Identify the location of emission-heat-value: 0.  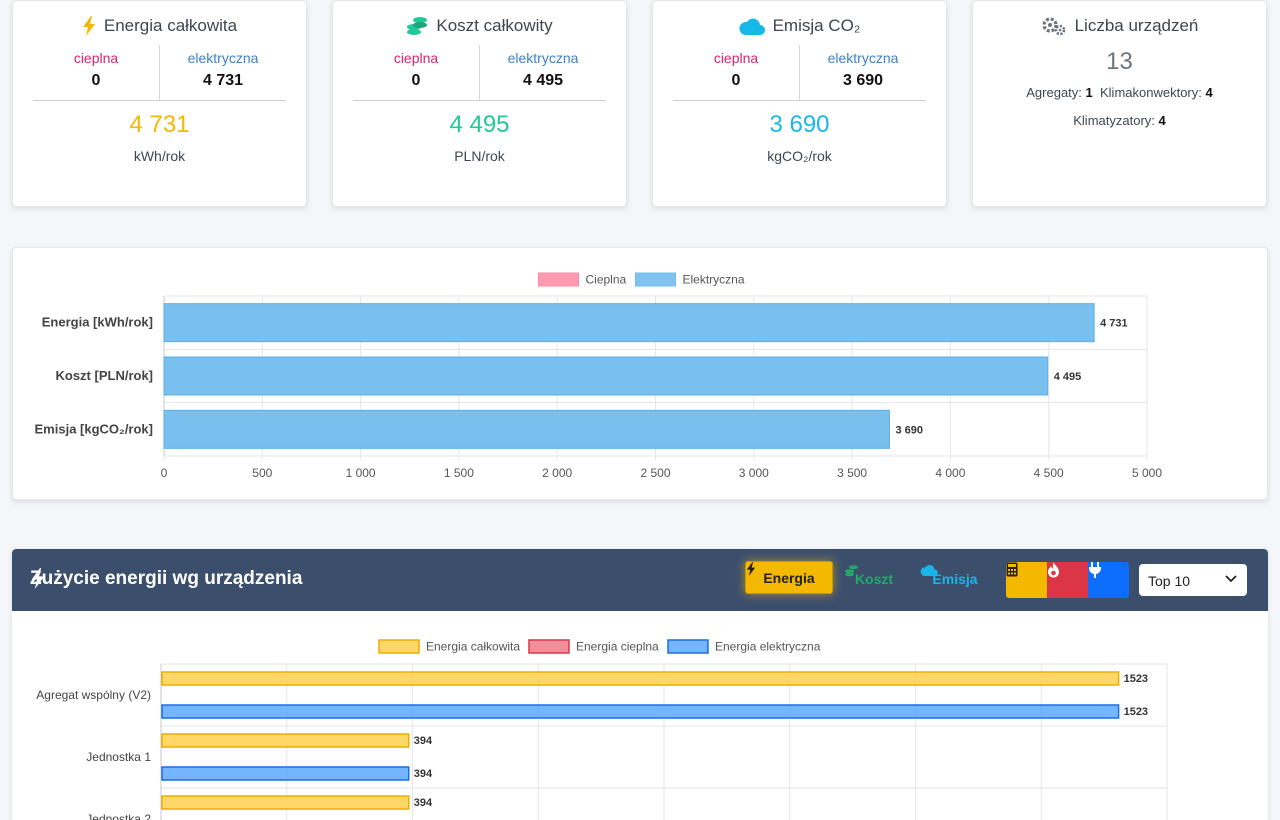
(736, 80).